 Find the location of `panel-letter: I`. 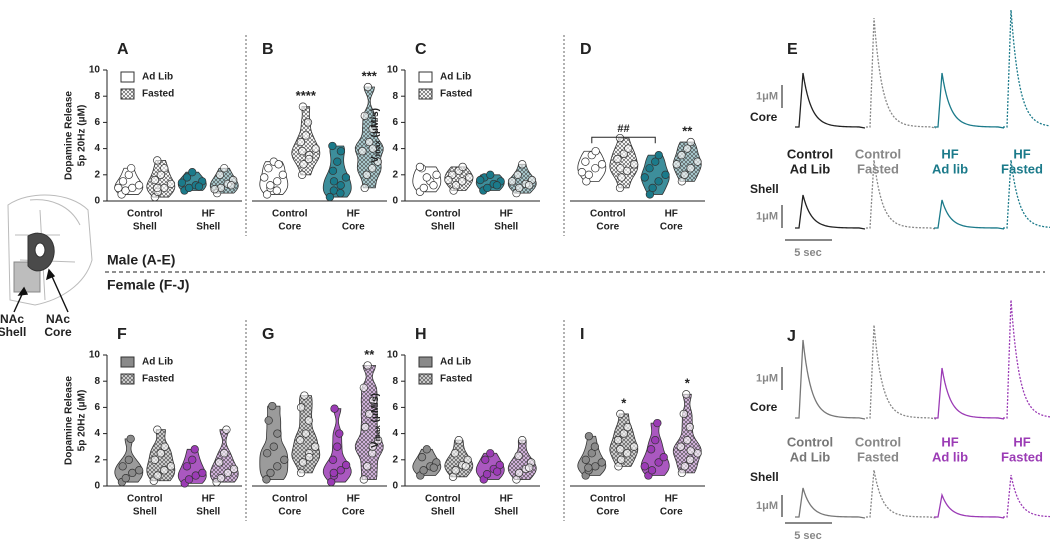

panel-letter: I is located at coordinates (582, 334).